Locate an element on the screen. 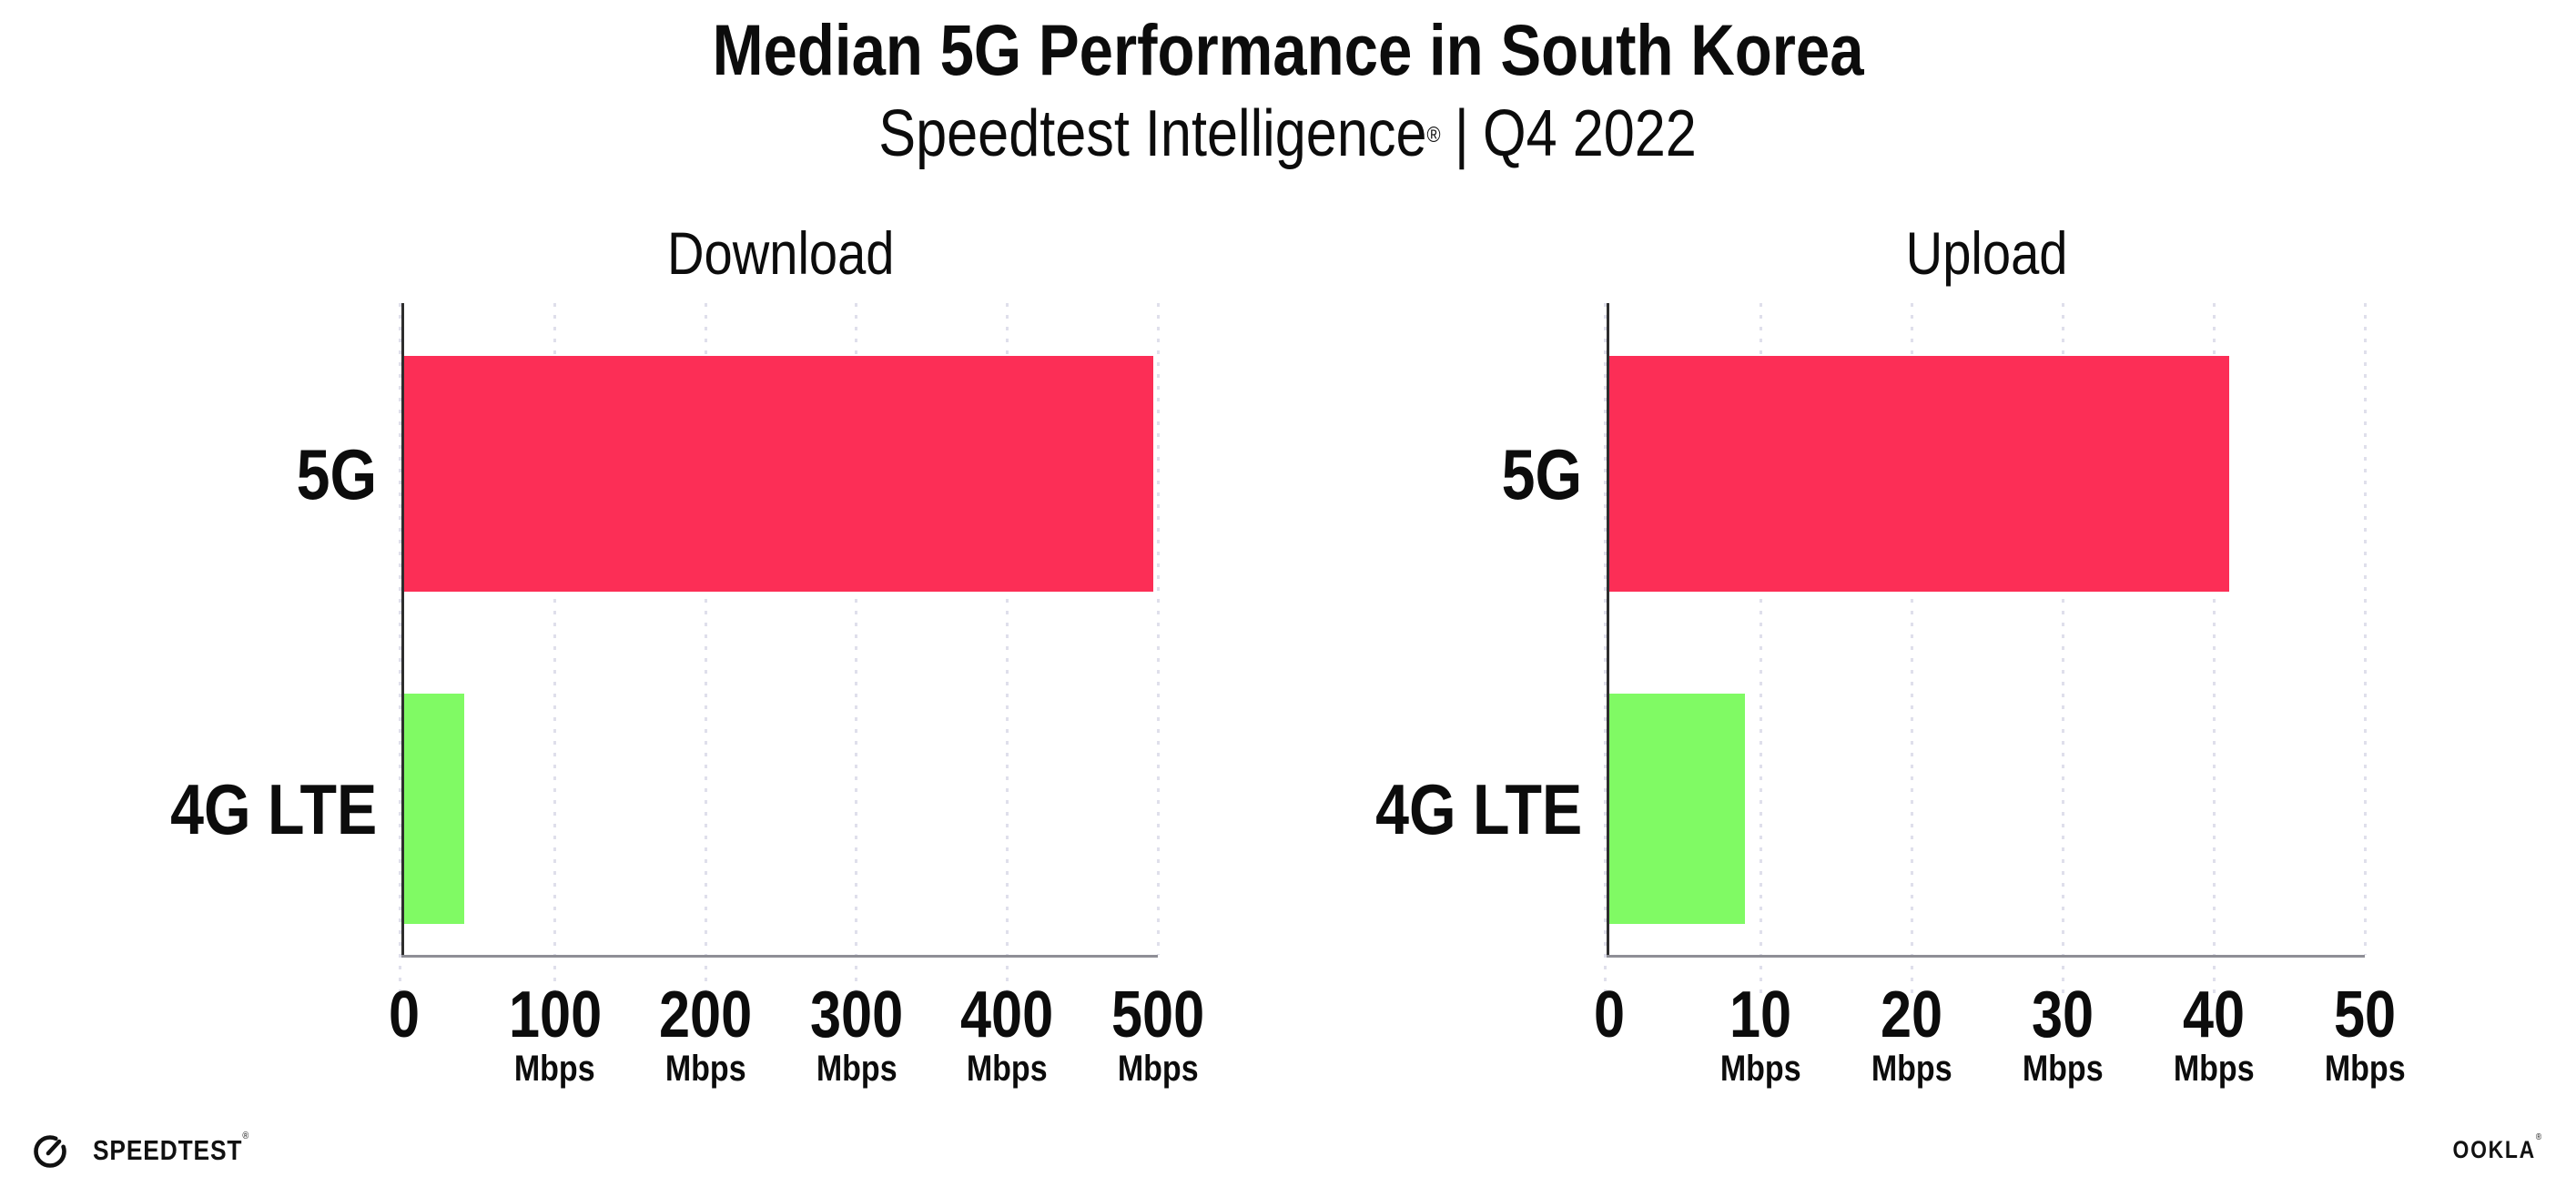 The image size is (2576, 1197). bar-upload-4g-lte is located at coordinates (1677, 809).